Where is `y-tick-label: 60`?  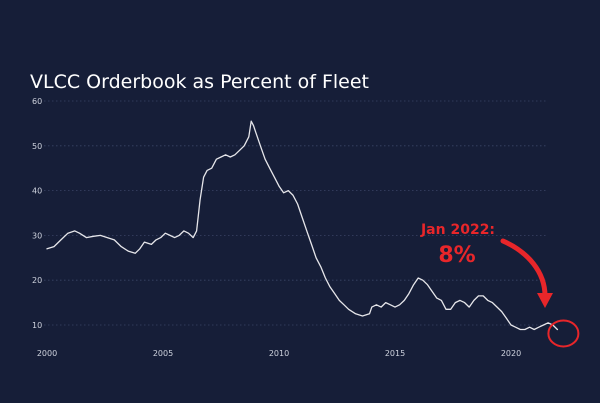 y-tick-label: 60 is located at coordinates (37, 101).